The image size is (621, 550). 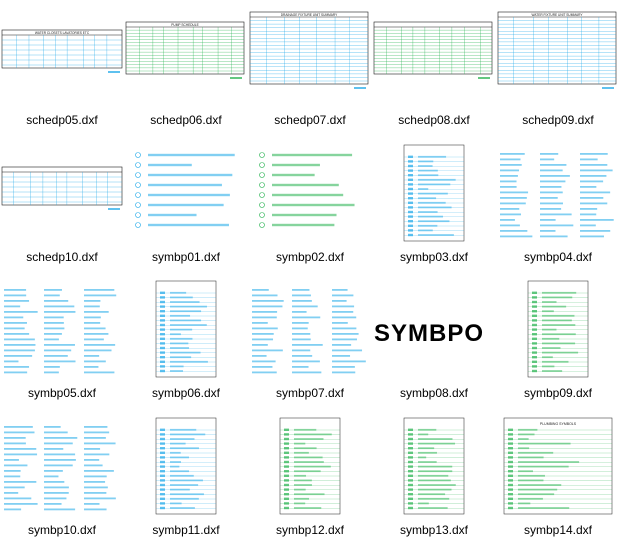 What do you see at coordinates (310, 120) in the screenshot?
I see `file-name-label: schedp07.dxf` at bounding box center [310, 120].